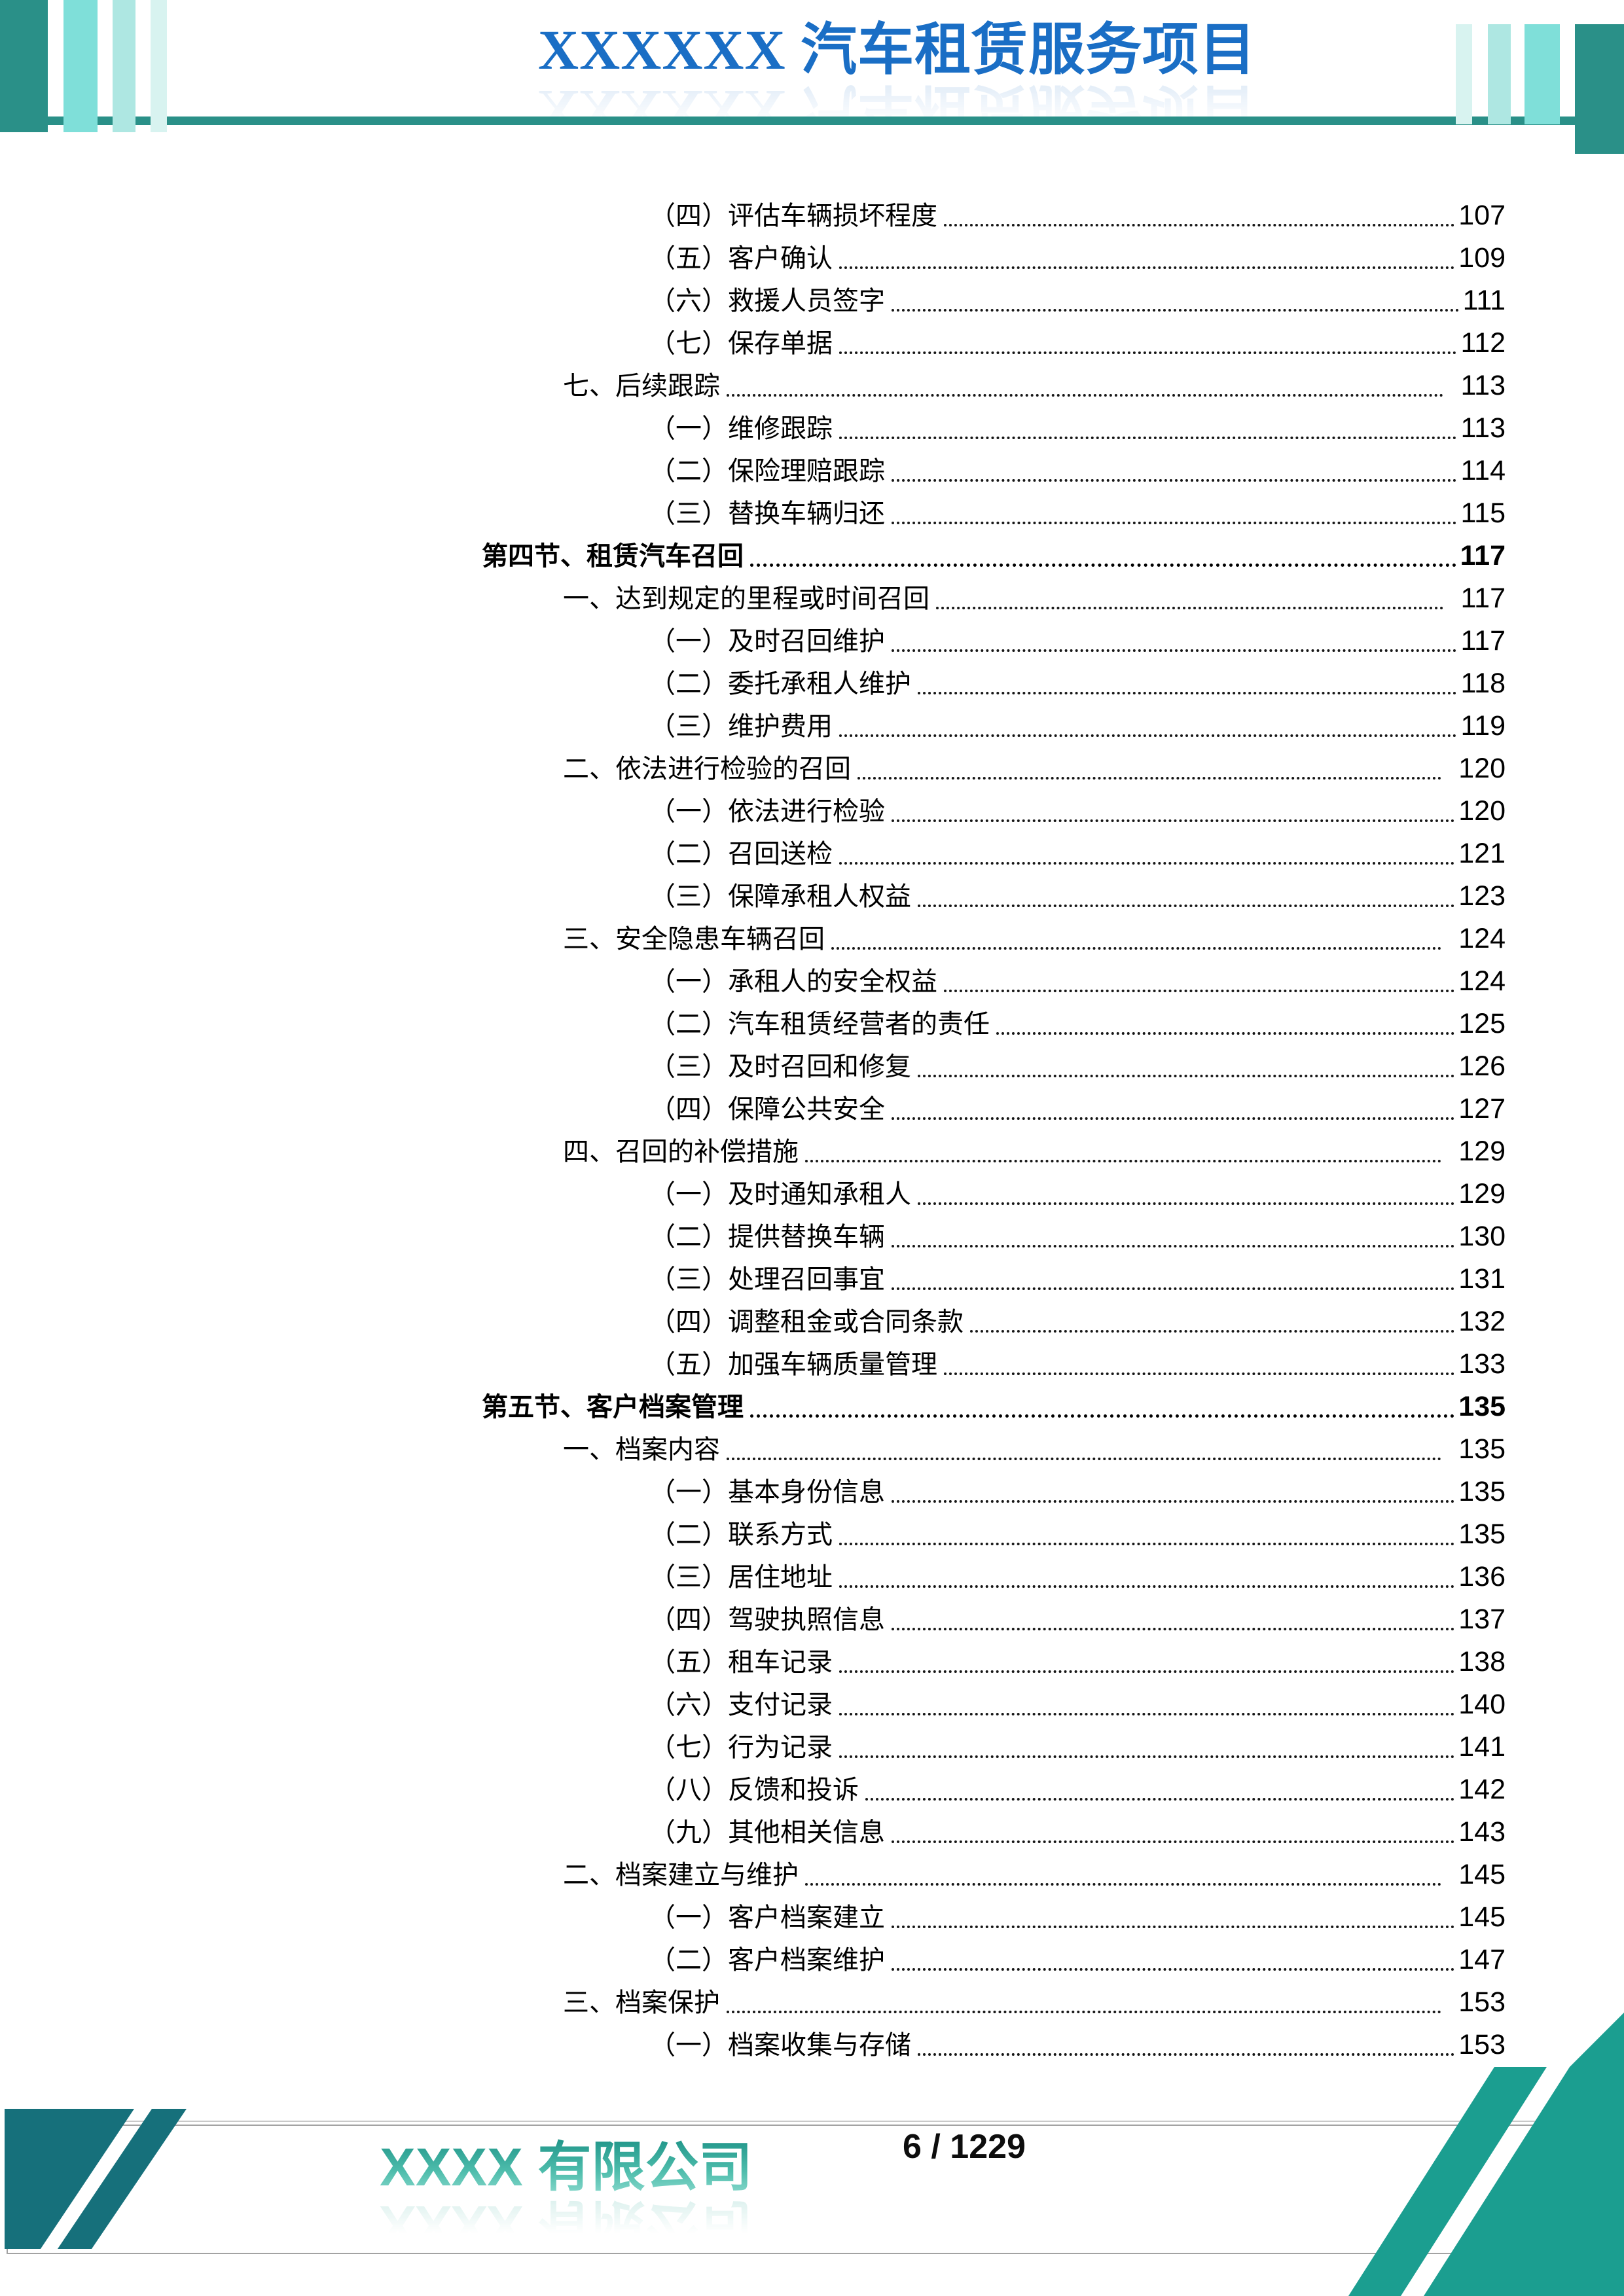 This screenshot has width=1624, height=2296. What do you see at coordinates (812, 854) in the screenshot?
I see `toc-entry: （二）召回送检 121` at bounding box center [812, 854].